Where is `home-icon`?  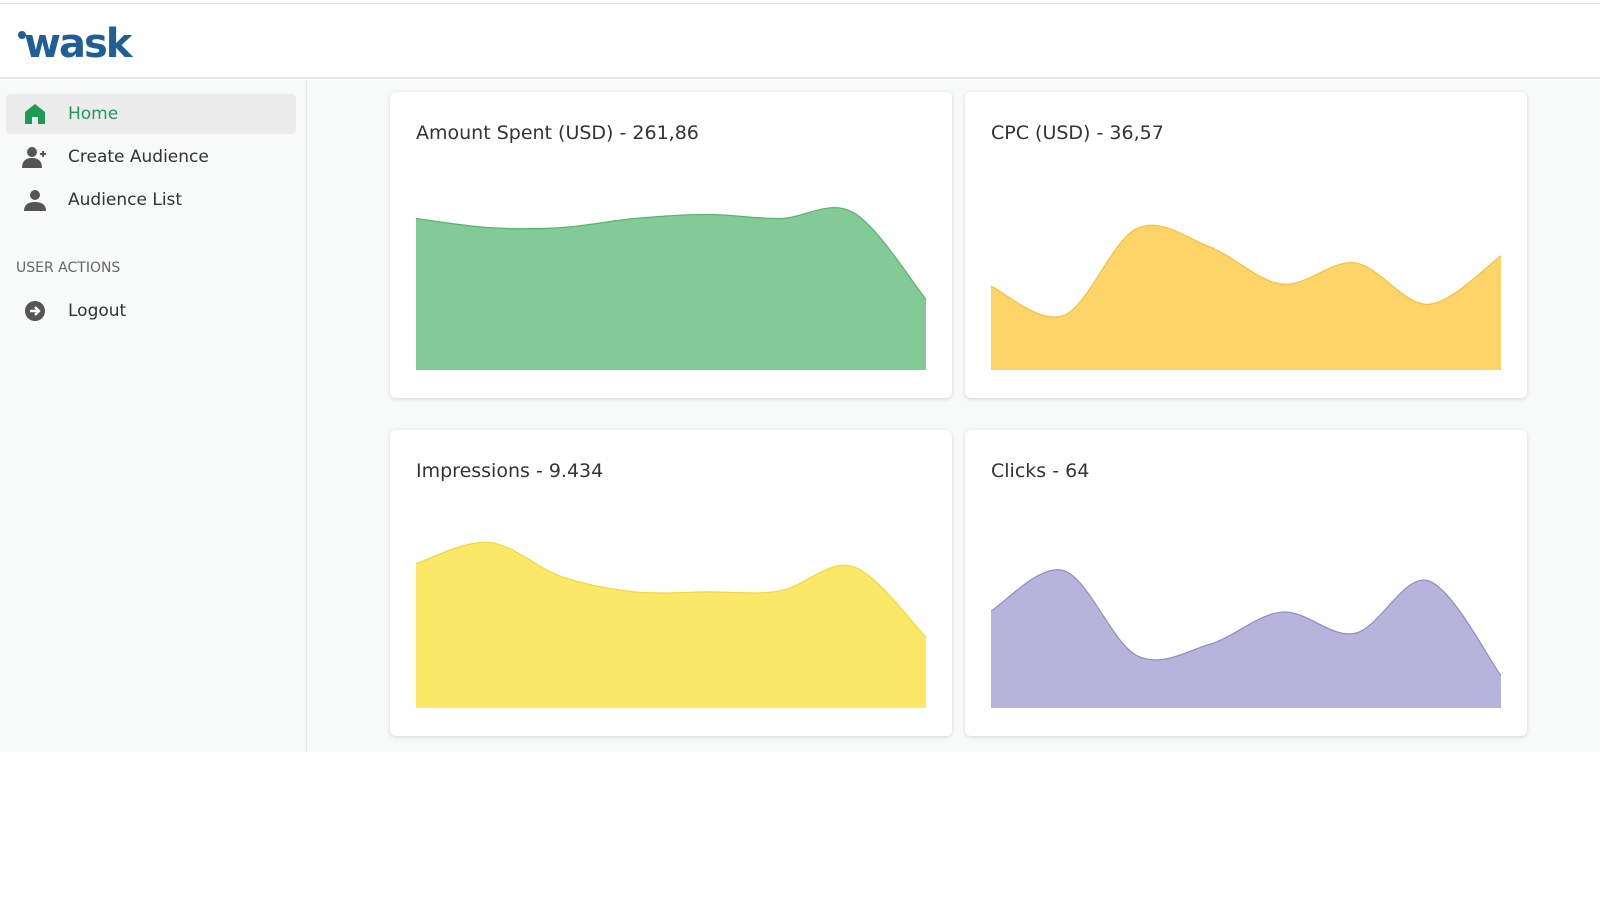 home-icon is located at coordinates (35, 114).